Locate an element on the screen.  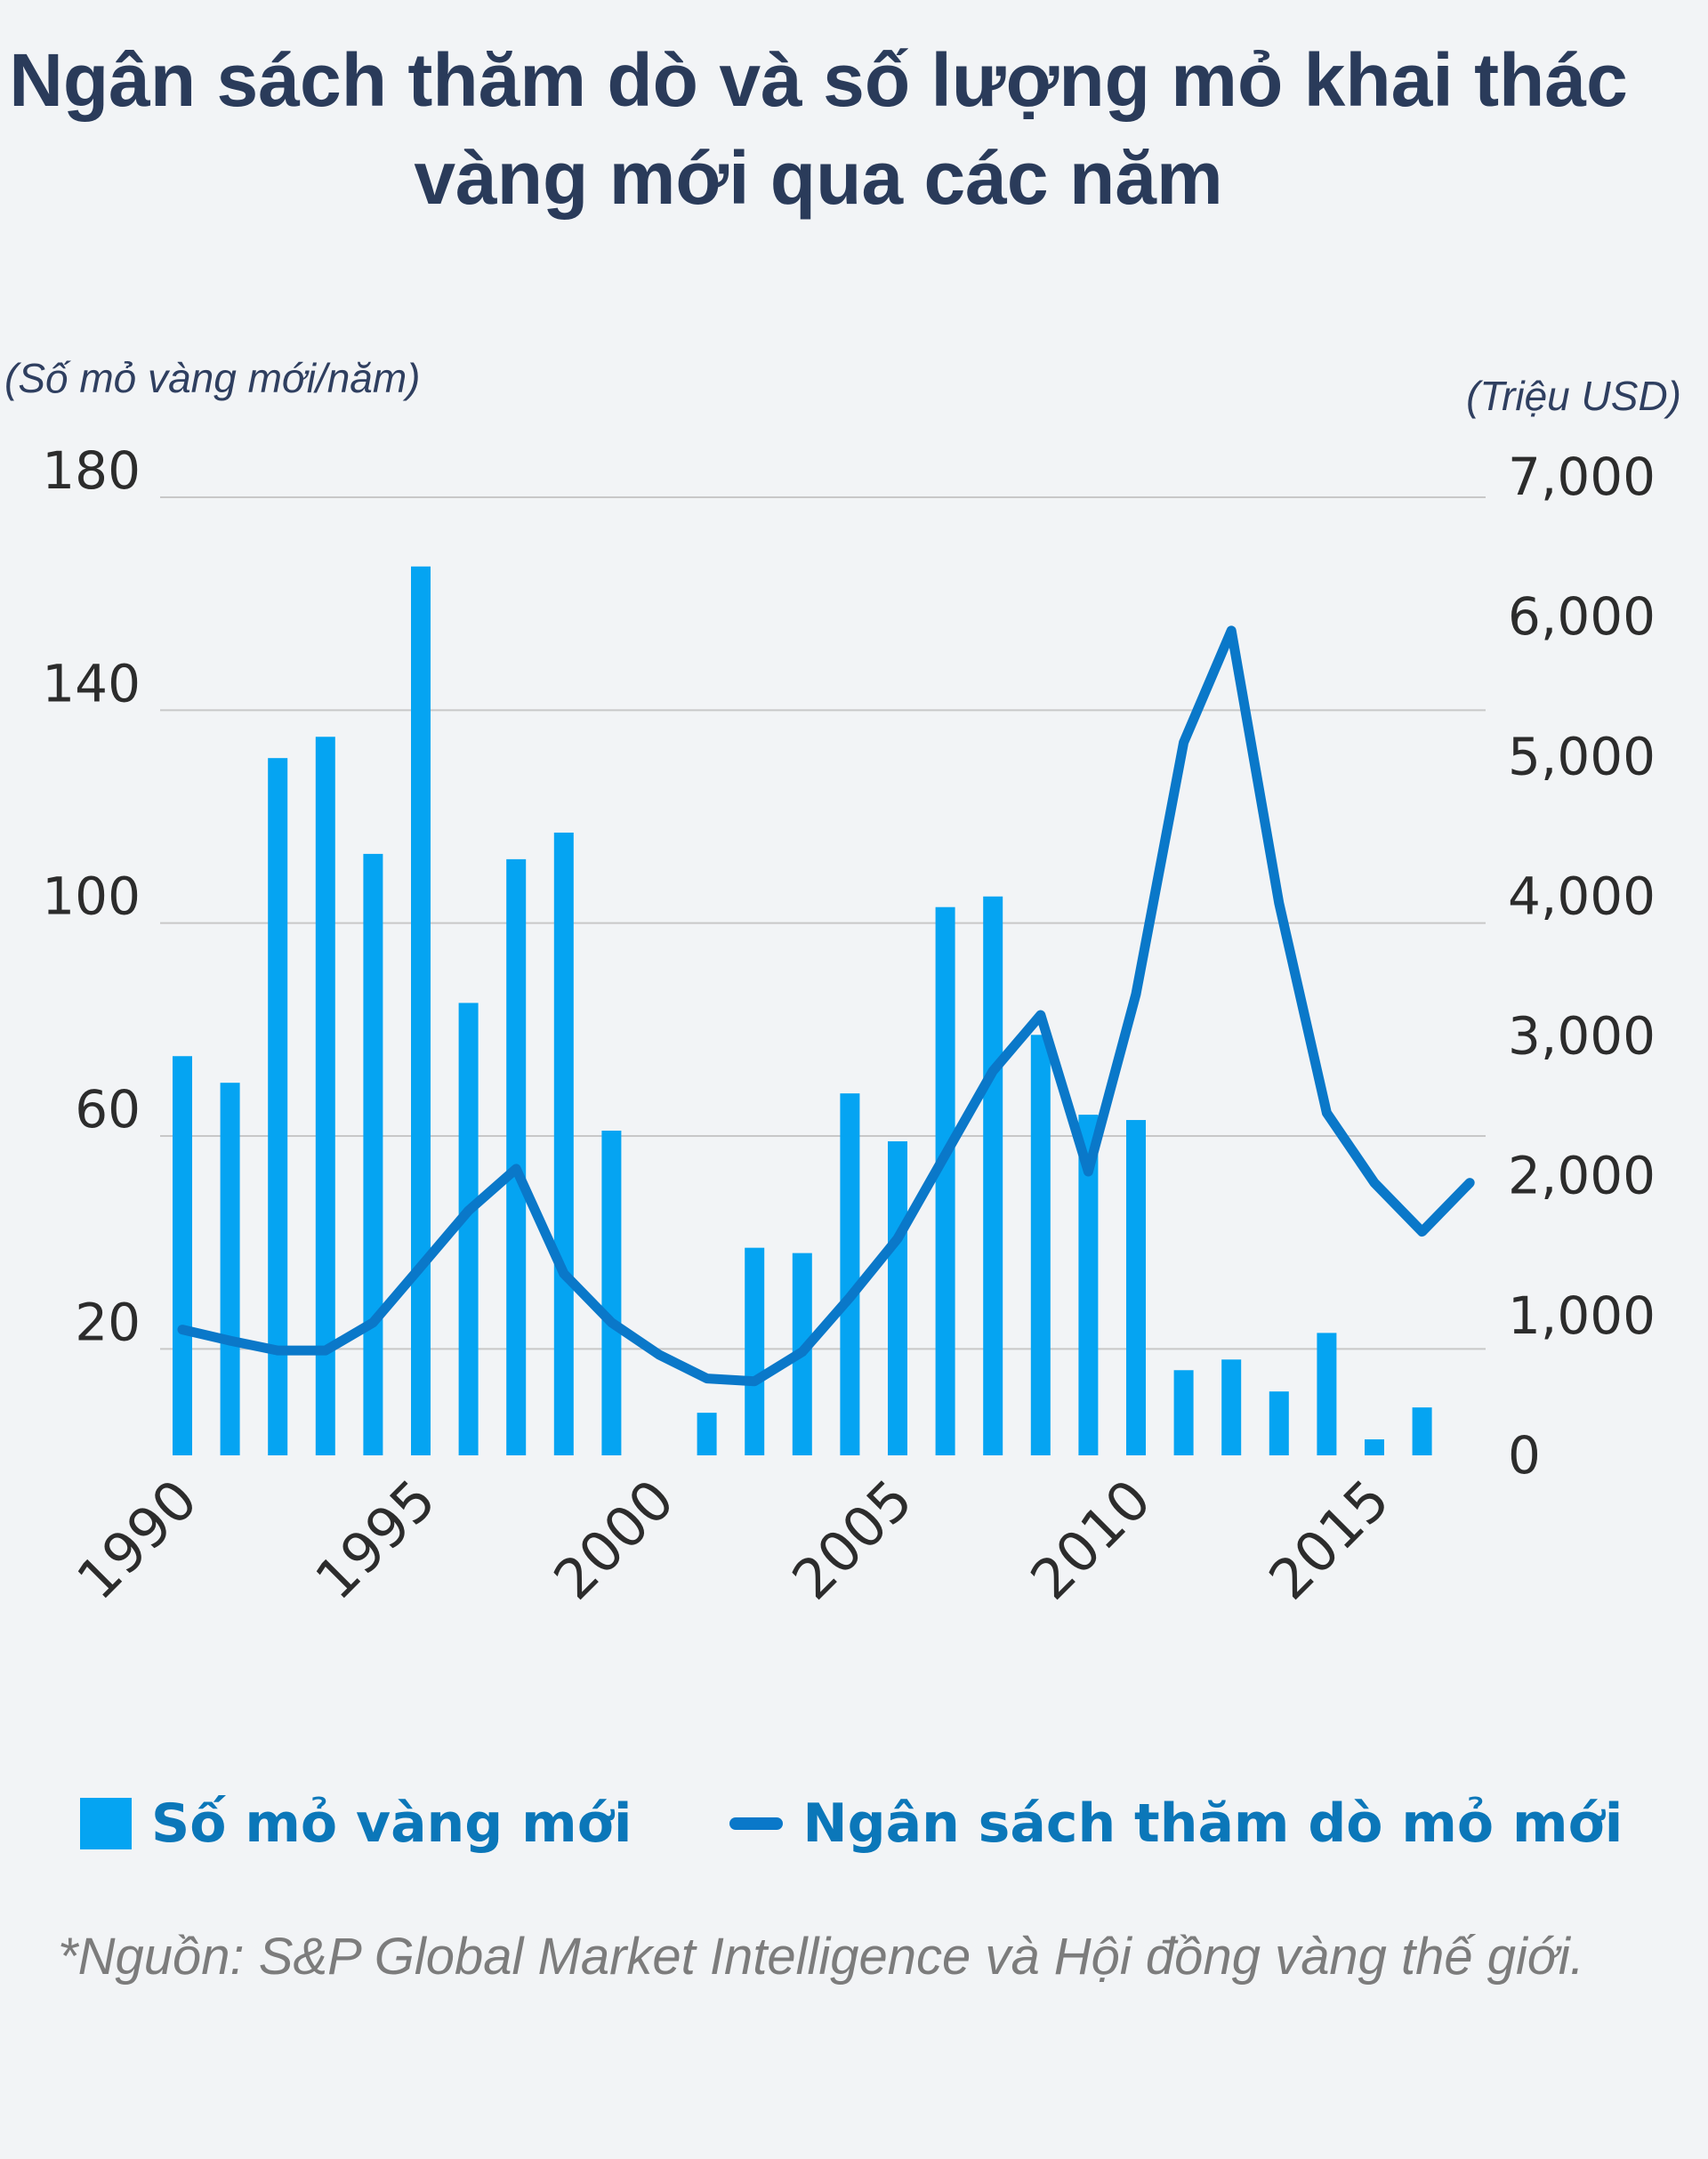
x-tick-label: 1990 is located at coordinates (136, 1539).